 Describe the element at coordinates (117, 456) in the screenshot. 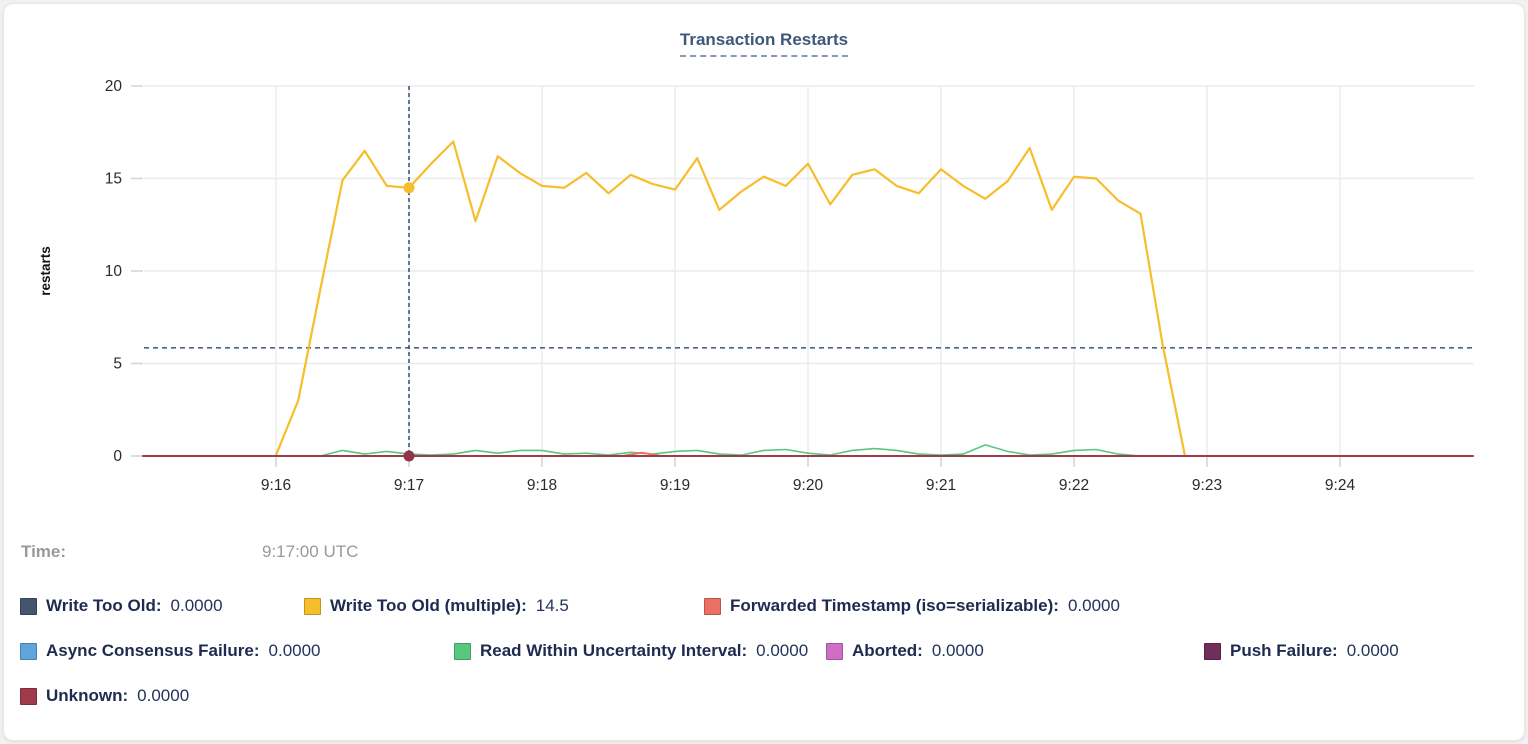

I see `y-tick-label: 0` at that location.